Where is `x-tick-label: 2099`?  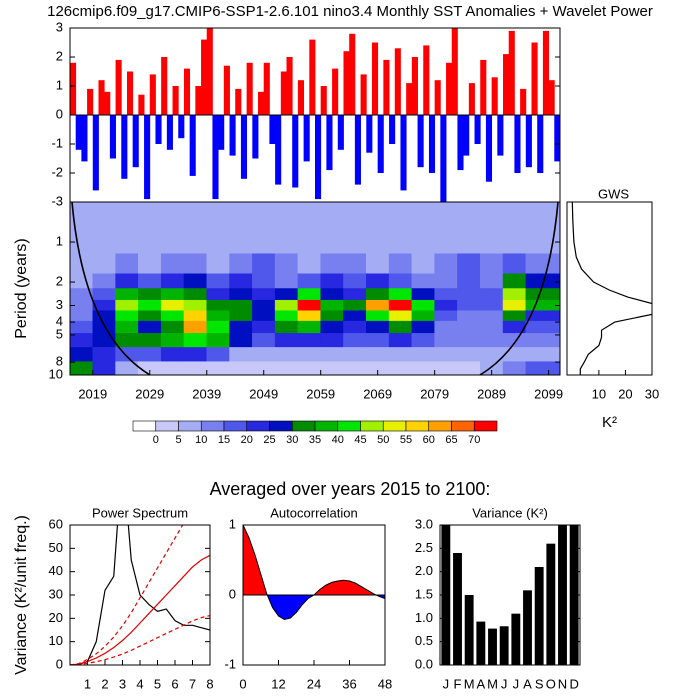 x-tick-label: 2099 is located at coordinates (548, 393).